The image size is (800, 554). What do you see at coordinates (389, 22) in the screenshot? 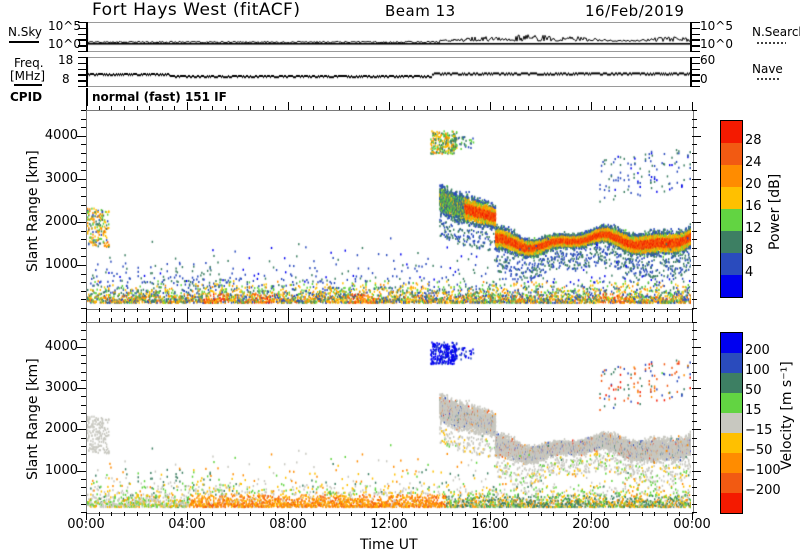
I see `noise-top-rule` at bounding box center [389, 22].